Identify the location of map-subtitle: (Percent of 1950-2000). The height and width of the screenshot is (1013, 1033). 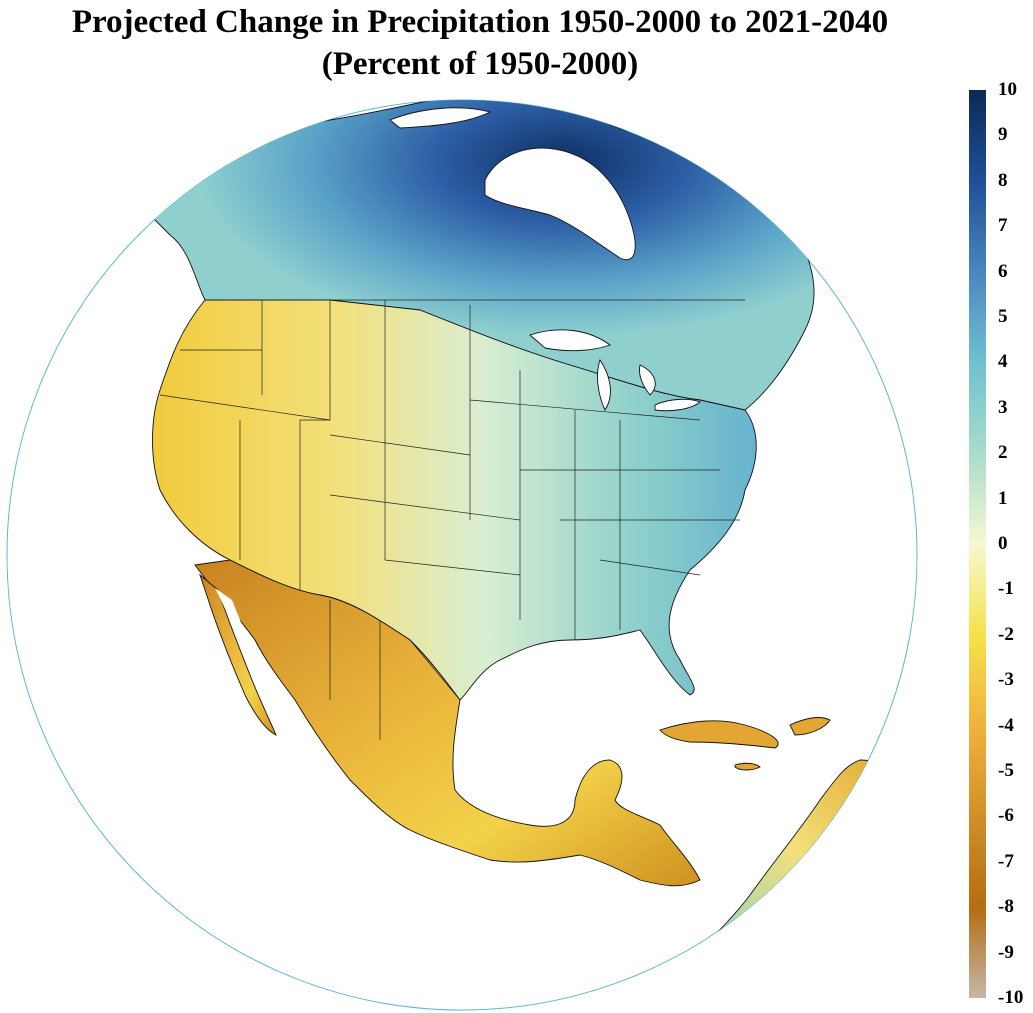
(480, 64).